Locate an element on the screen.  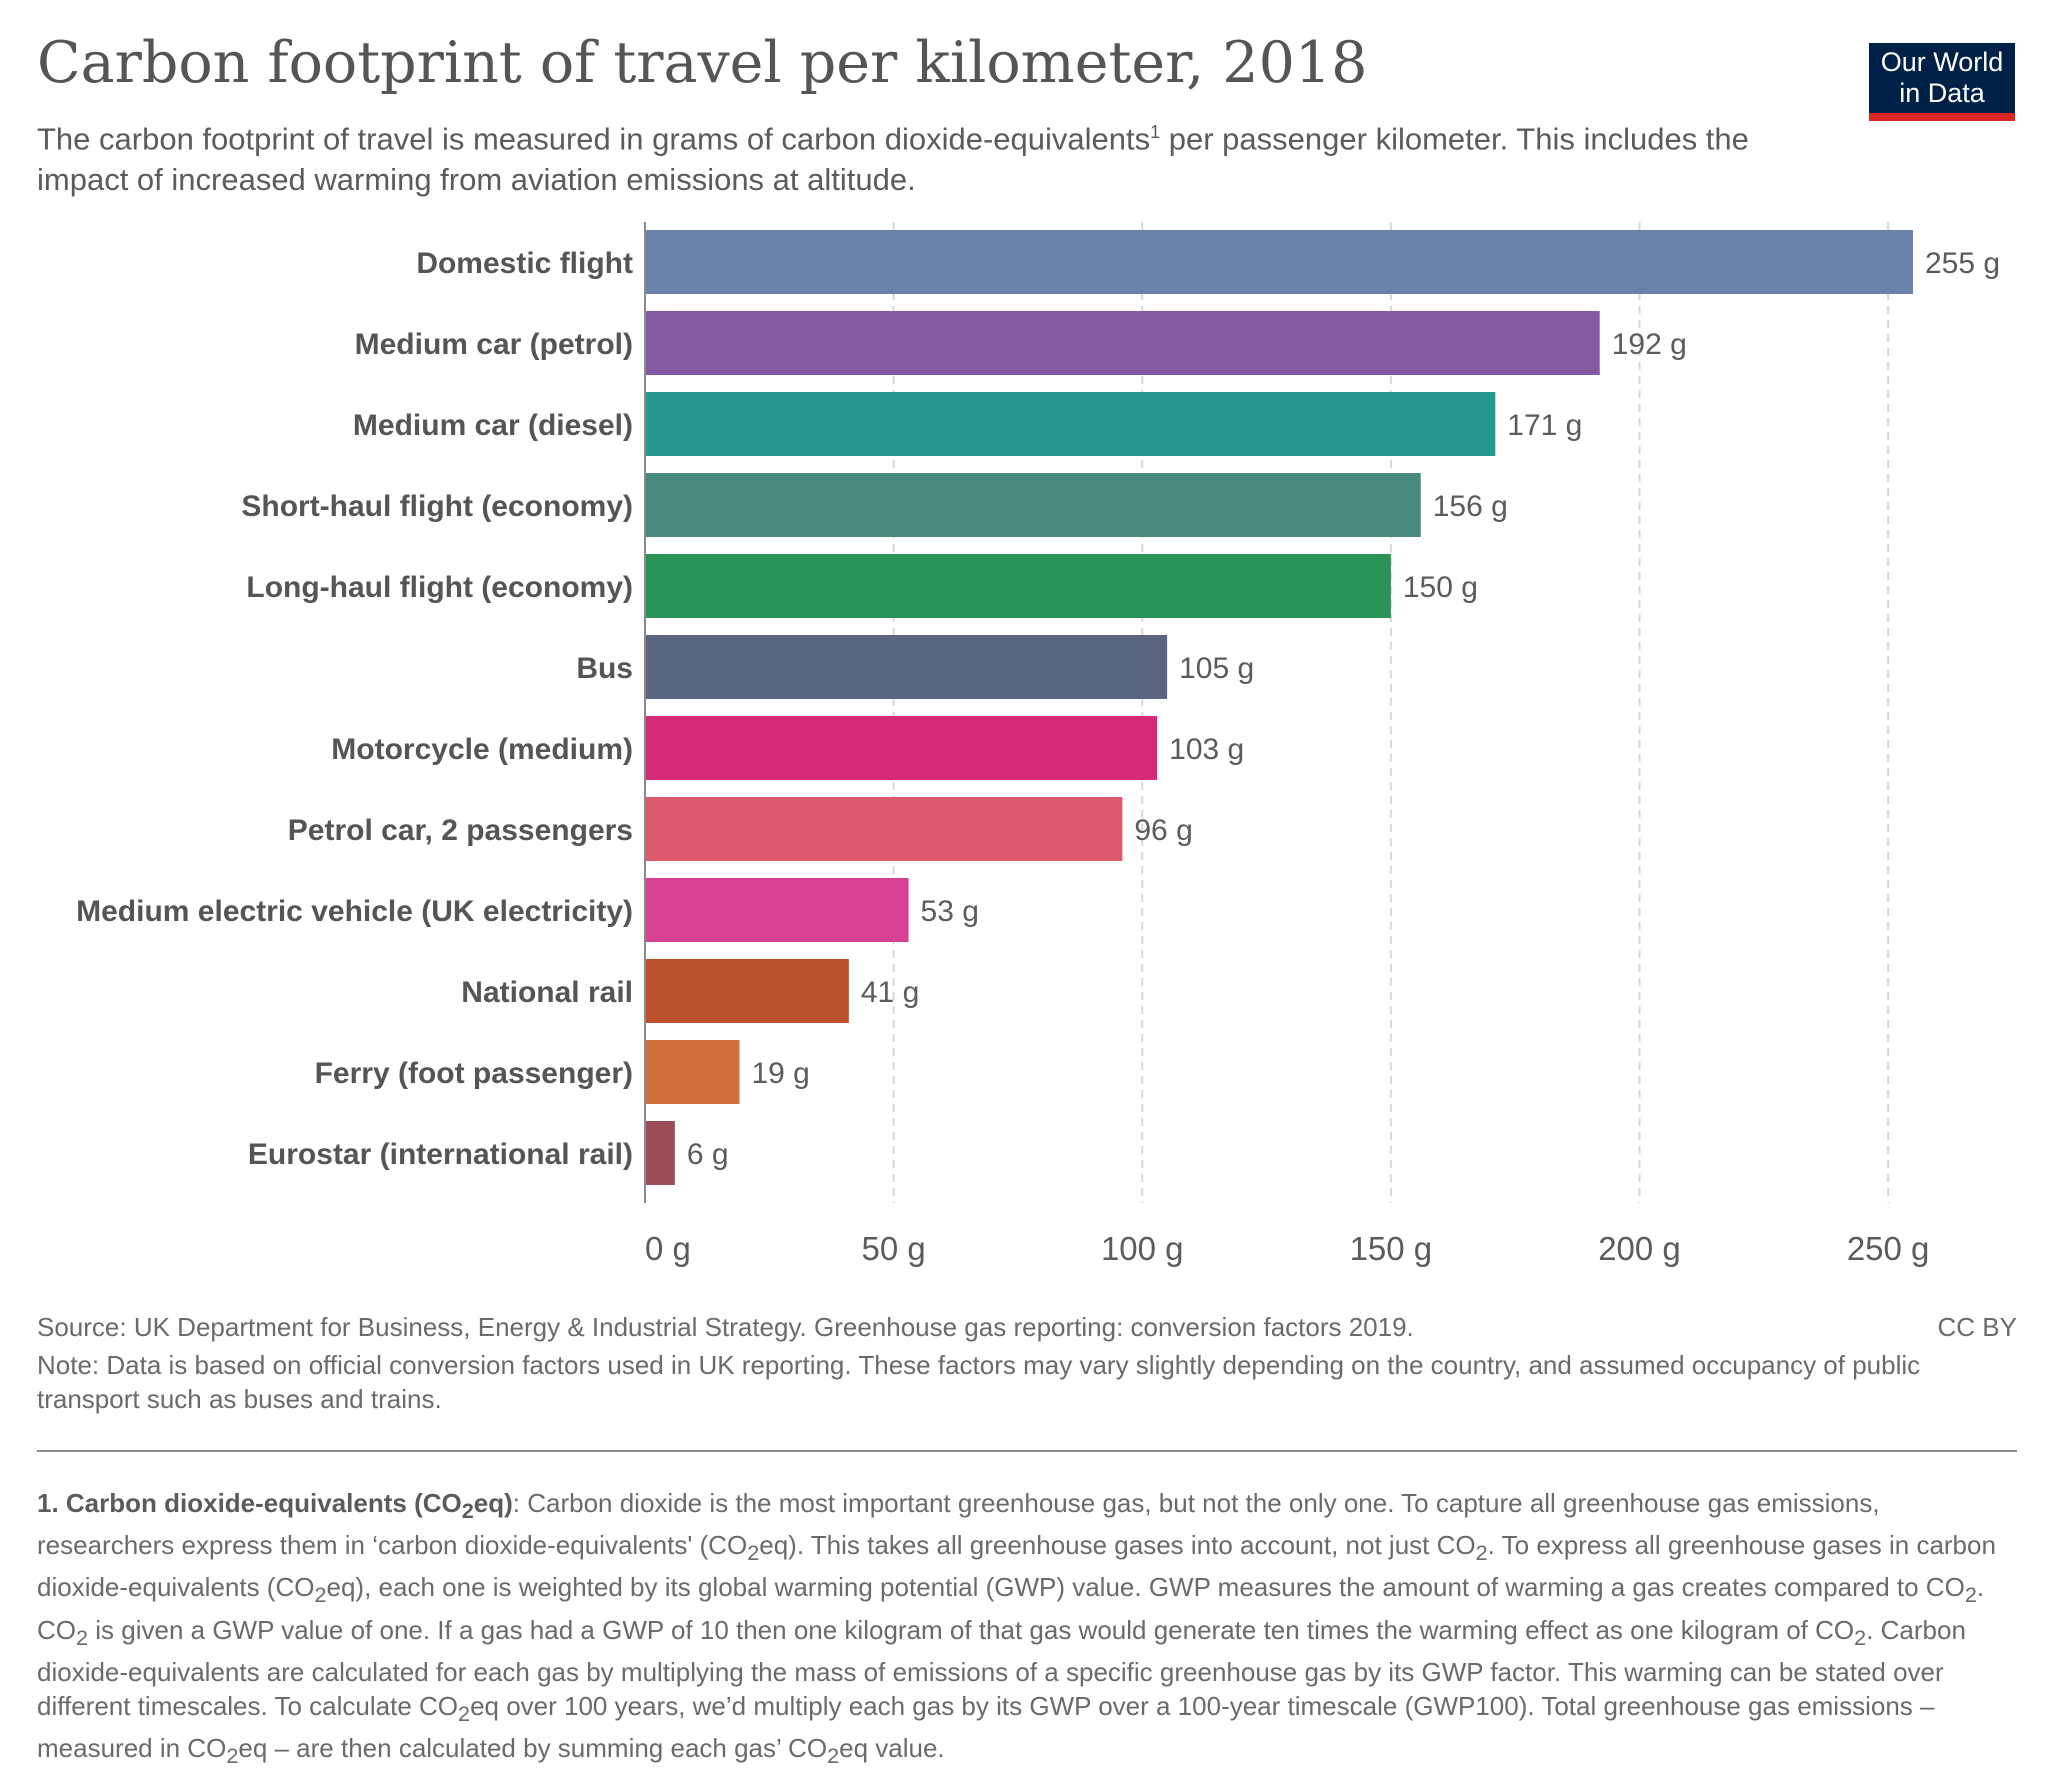
category-label: Medium car (petrol) is located at coordinates (494, 344).